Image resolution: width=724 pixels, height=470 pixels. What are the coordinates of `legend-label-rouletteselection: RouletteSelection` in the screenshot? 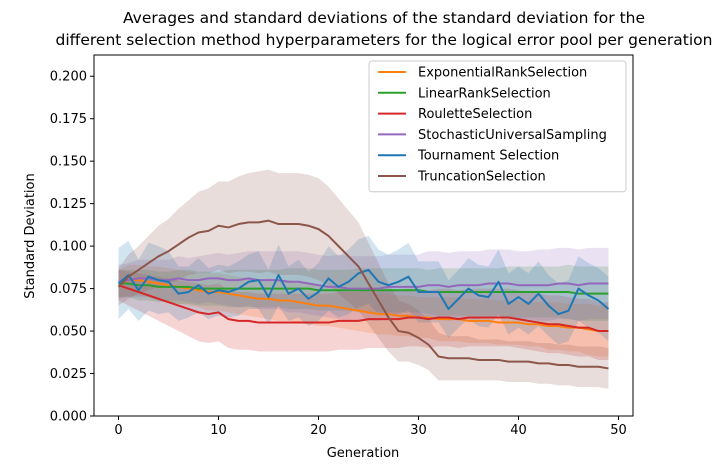 It's located at (475, 114).